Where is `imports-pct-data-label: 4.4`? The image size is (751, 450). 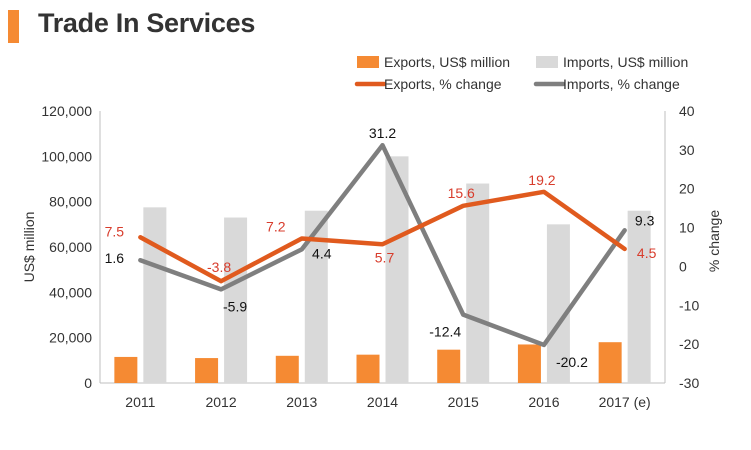 imports-pct-data-label: 4.4 is located at coordinates (322, 253).